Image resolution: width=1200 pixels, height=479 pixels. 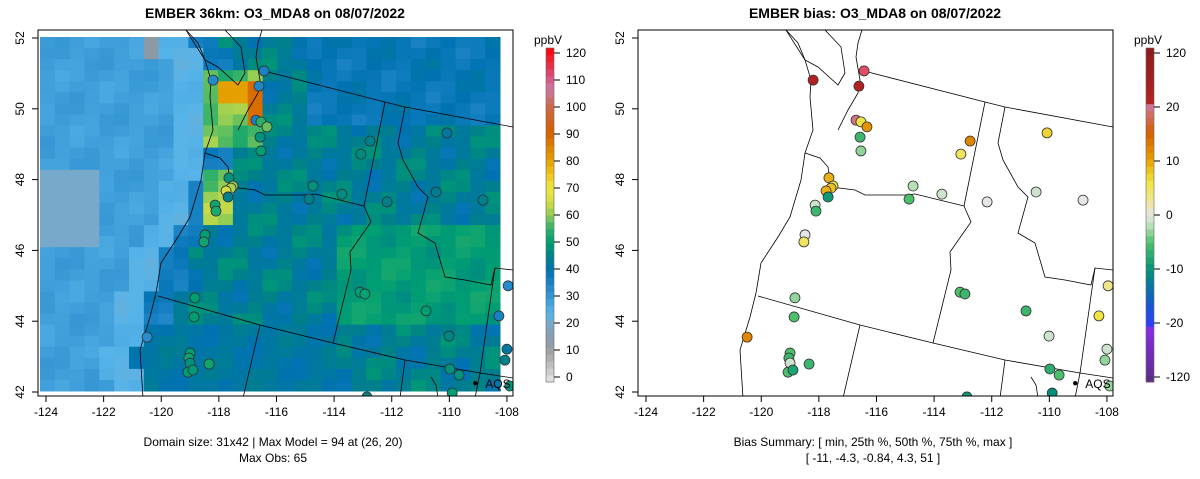 What do you see at coordinates (620, 392) in the screenshot?
I see `y-tick-label: 42` at bounding box center [620, 392].